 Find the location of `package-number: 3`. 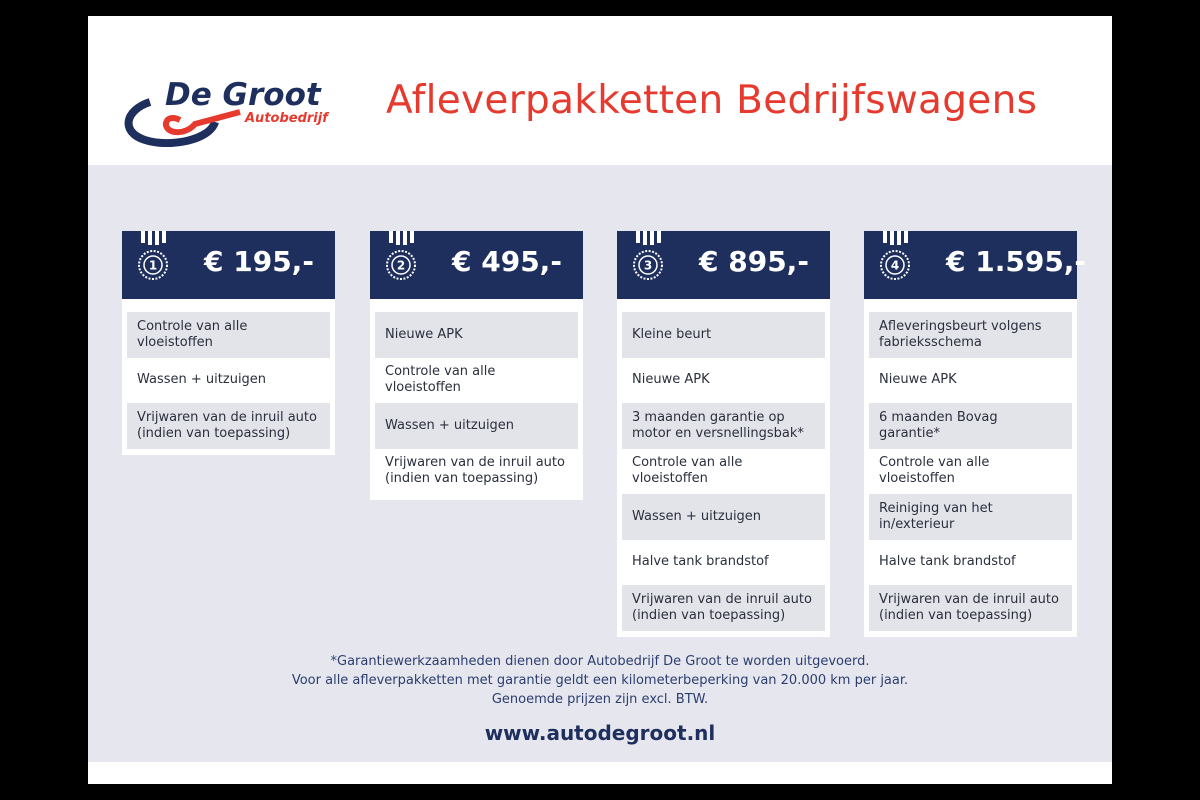

package-number: 3 is located at coordinates (648, 266).